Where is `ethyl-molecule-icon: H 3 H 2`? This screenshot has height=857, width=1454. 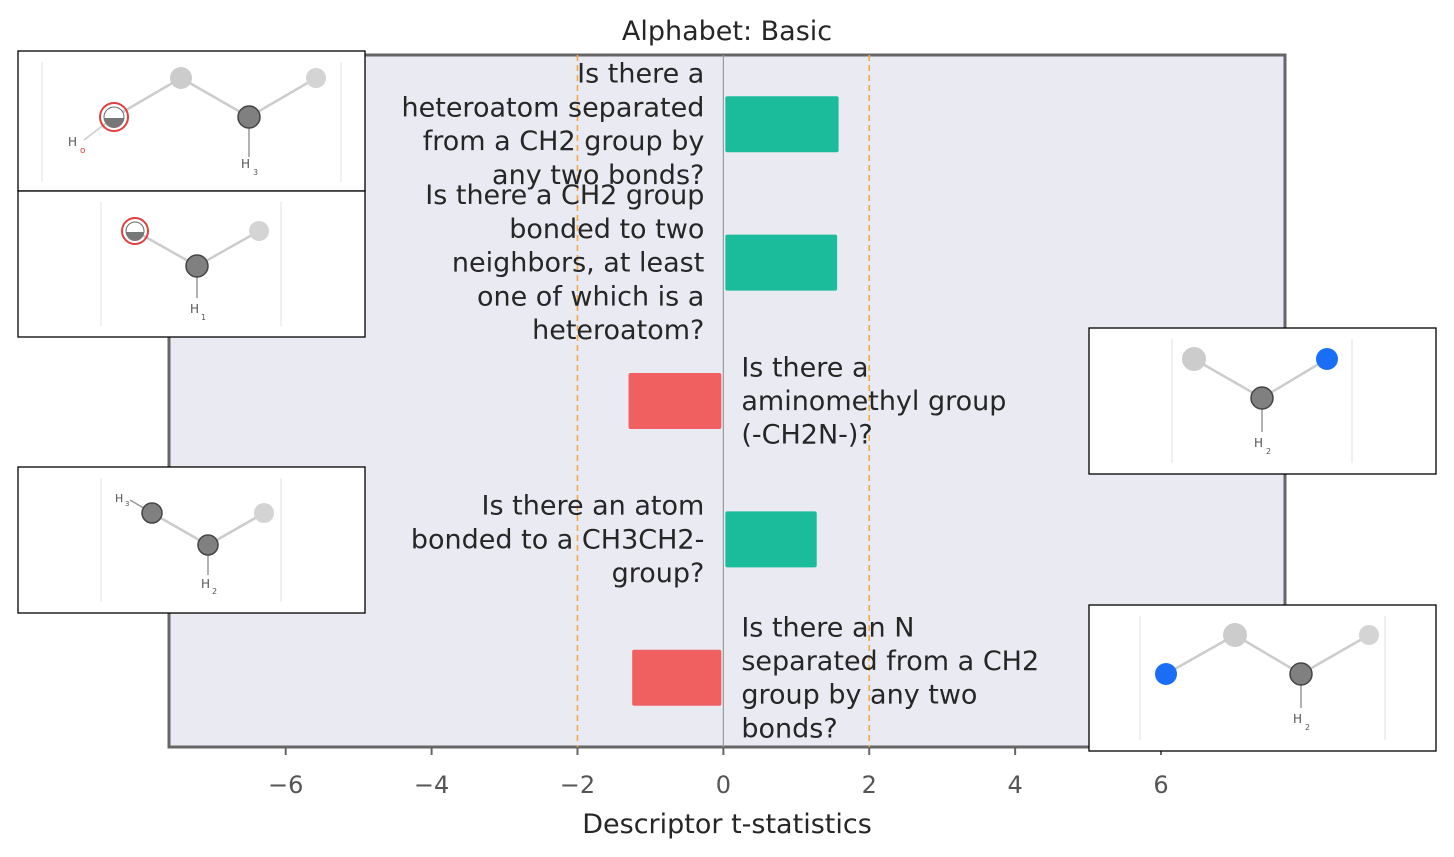
ethyl-molecule-icon: H 3 H 2 is located at coordinates (191, 540).